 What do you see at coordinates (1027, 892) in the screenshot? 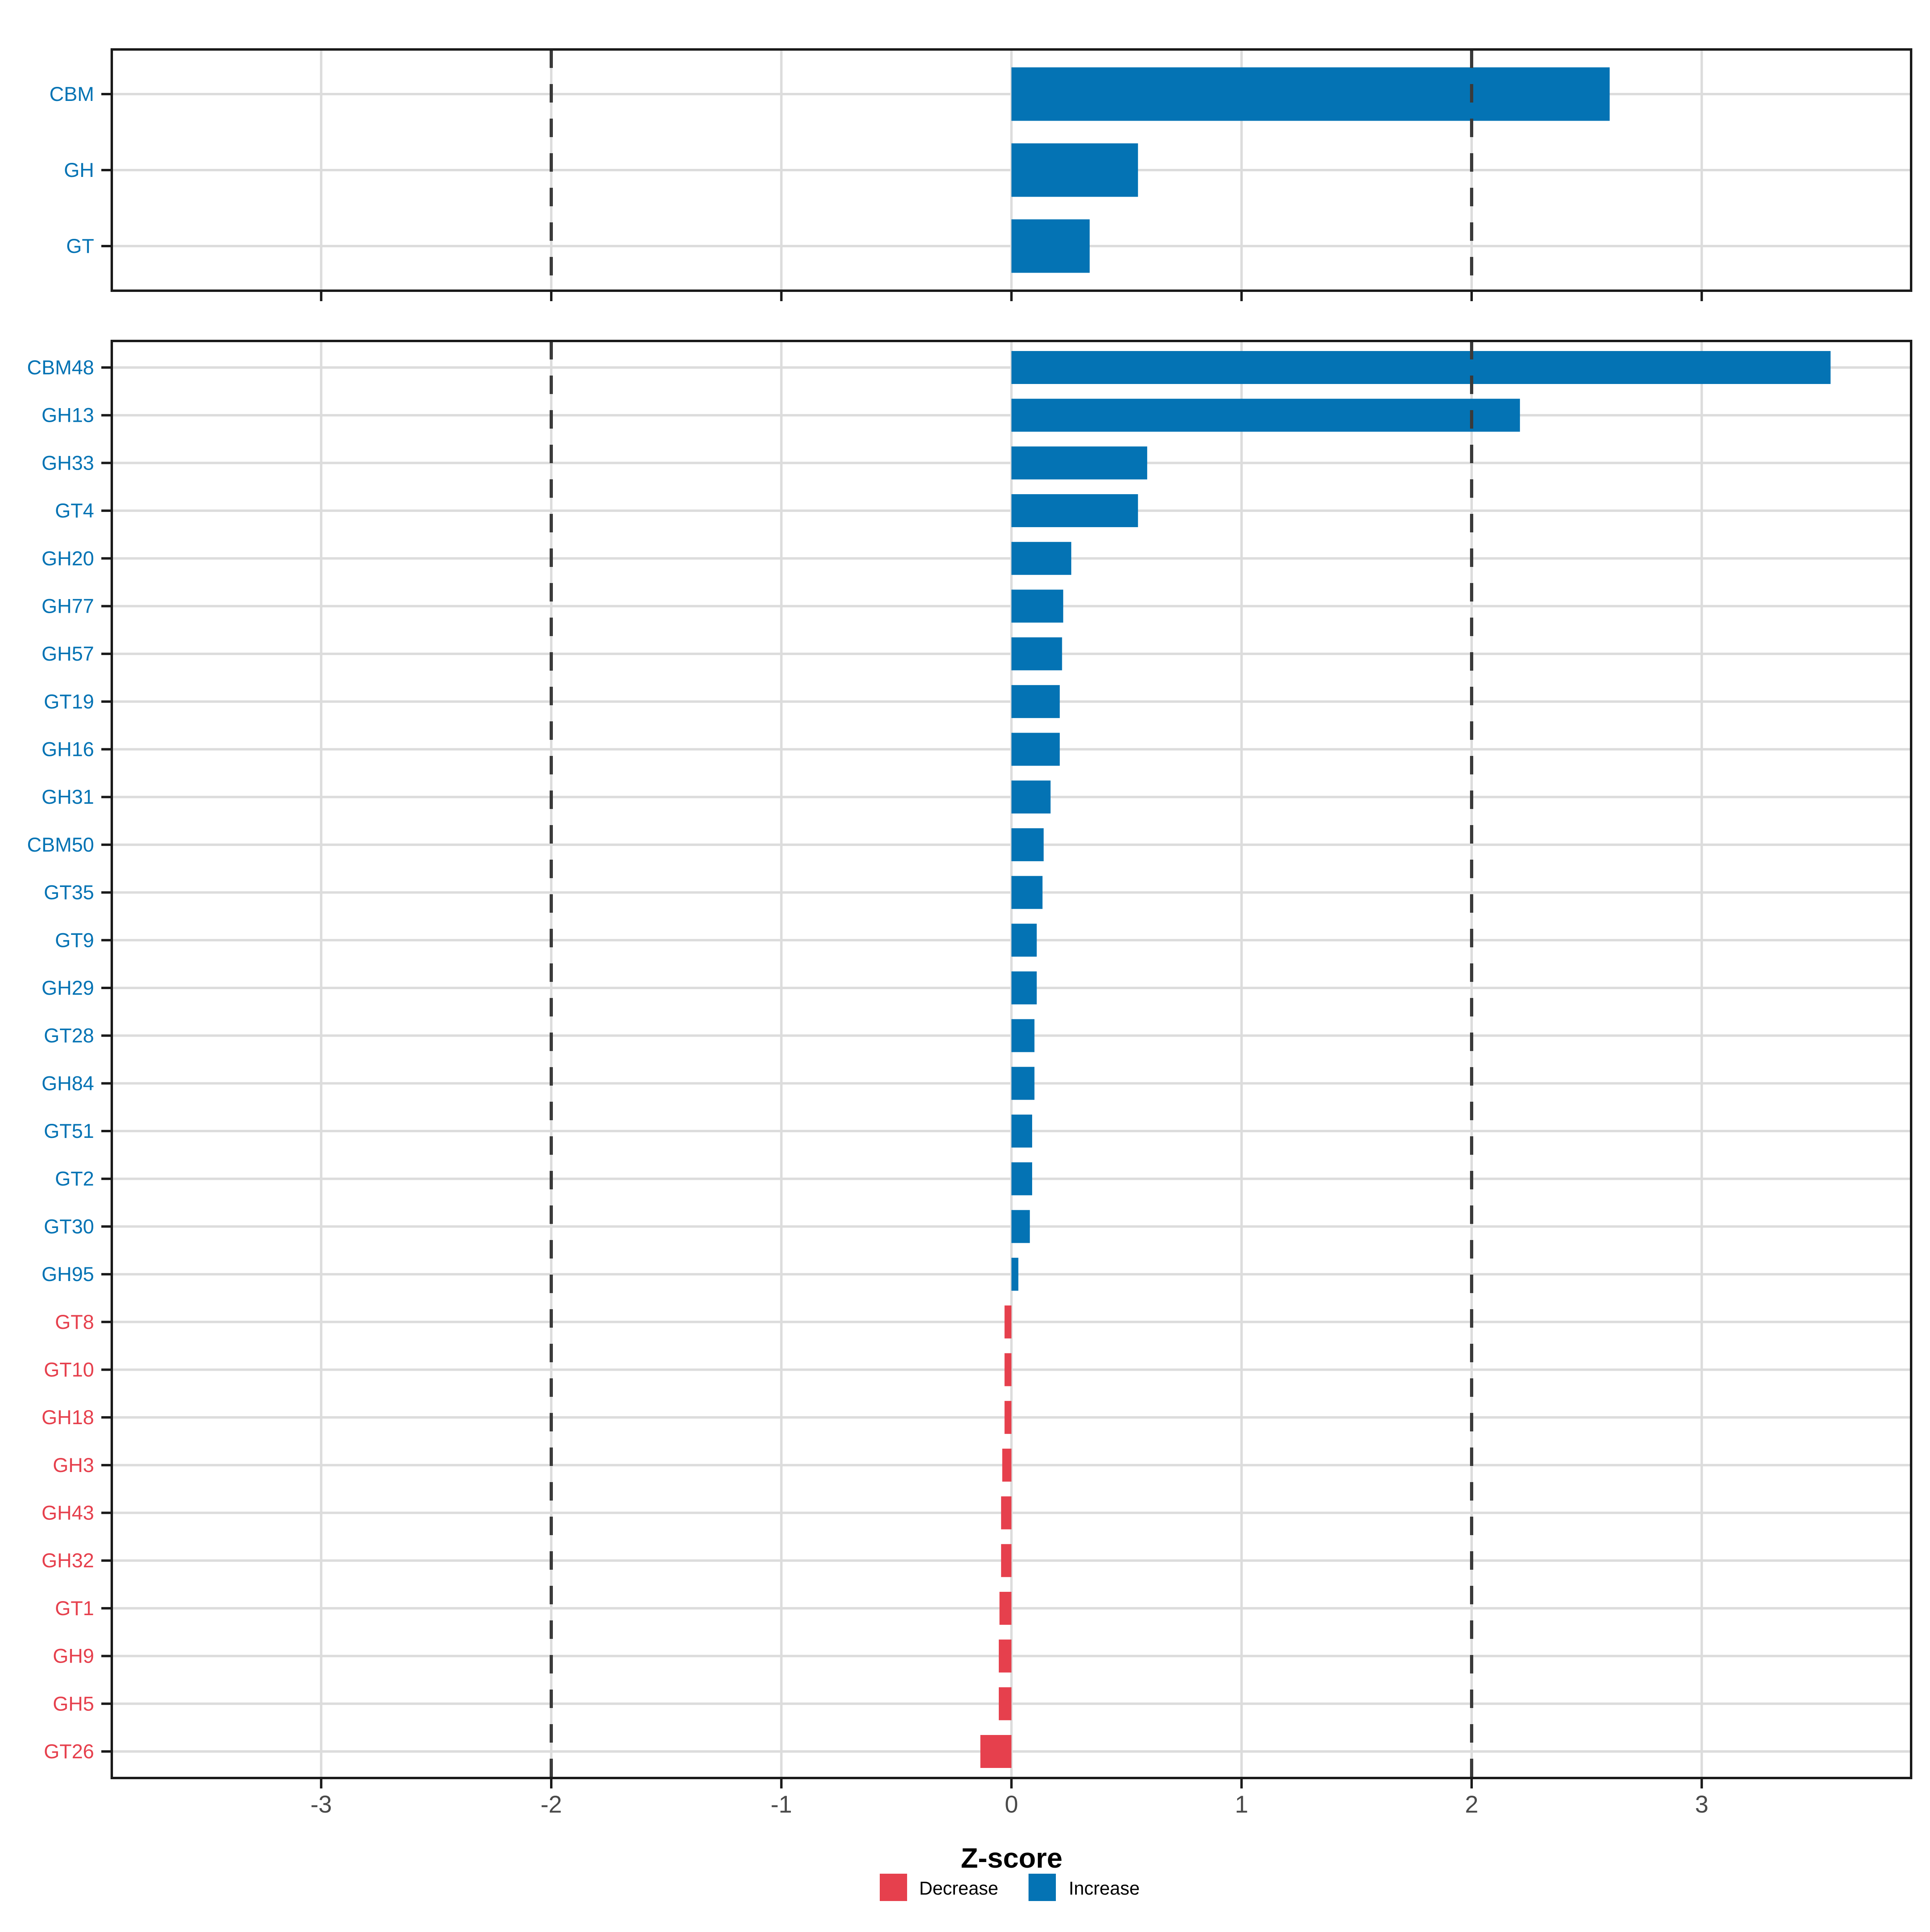
I see `bar-GT35` at bounding box center [1027, 892].